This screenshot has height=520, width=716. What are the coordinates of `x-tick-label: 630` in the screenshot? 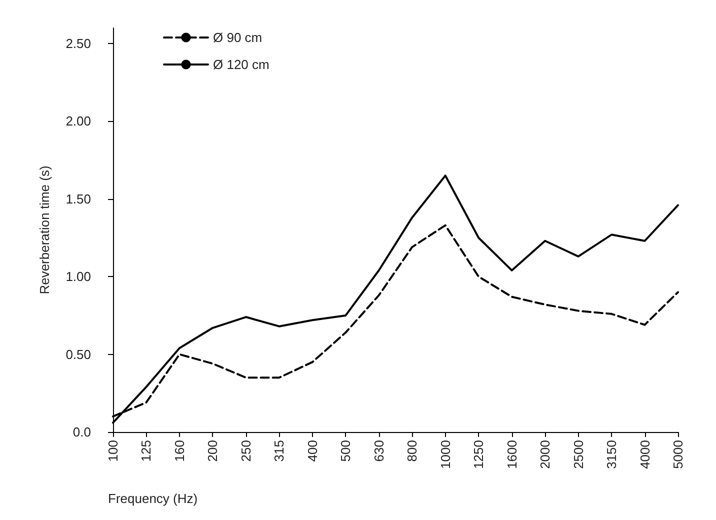 It's located at (378, 451).